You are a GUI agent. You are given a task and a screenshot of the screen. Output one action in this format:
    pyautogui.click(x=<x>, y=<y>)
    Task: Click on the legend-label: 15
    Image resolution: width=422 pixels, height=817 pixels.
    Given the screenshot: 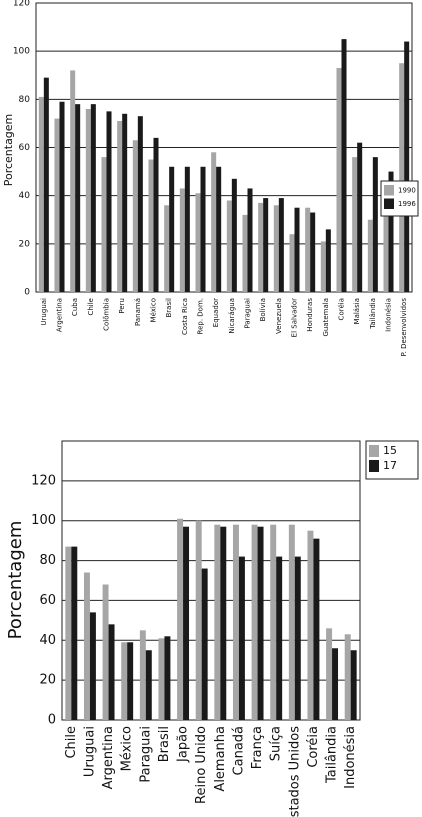 What is the action you would take?
    pyautogui.click(x=390, y=450)
    